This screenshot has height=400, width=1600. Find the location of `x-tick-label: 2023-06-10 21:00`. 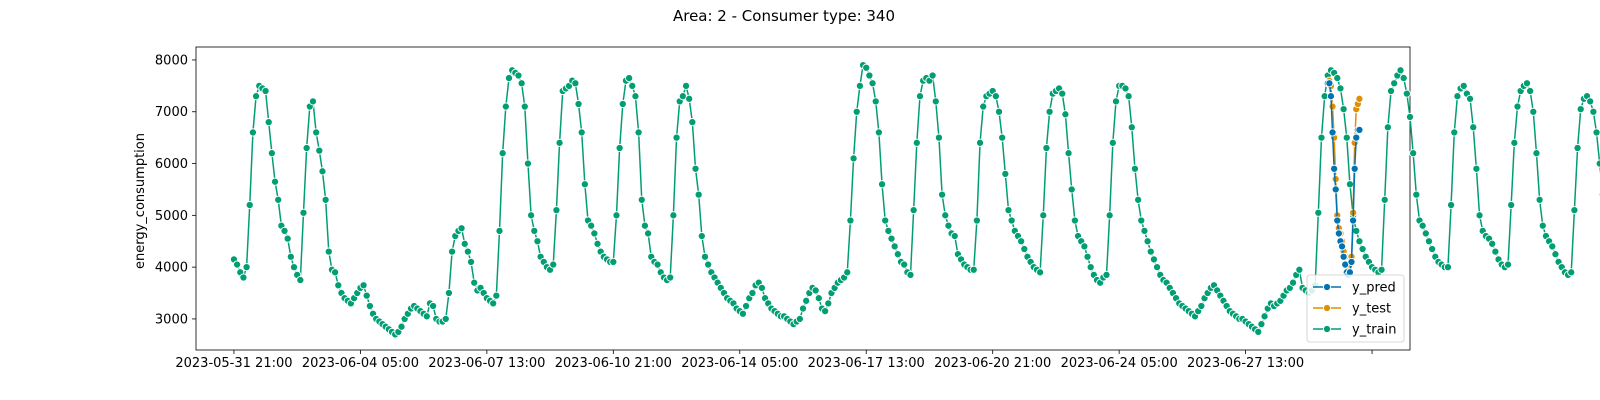

x-tick-label: 2023-06-10 21:00 is located at coordinates (613, 363).